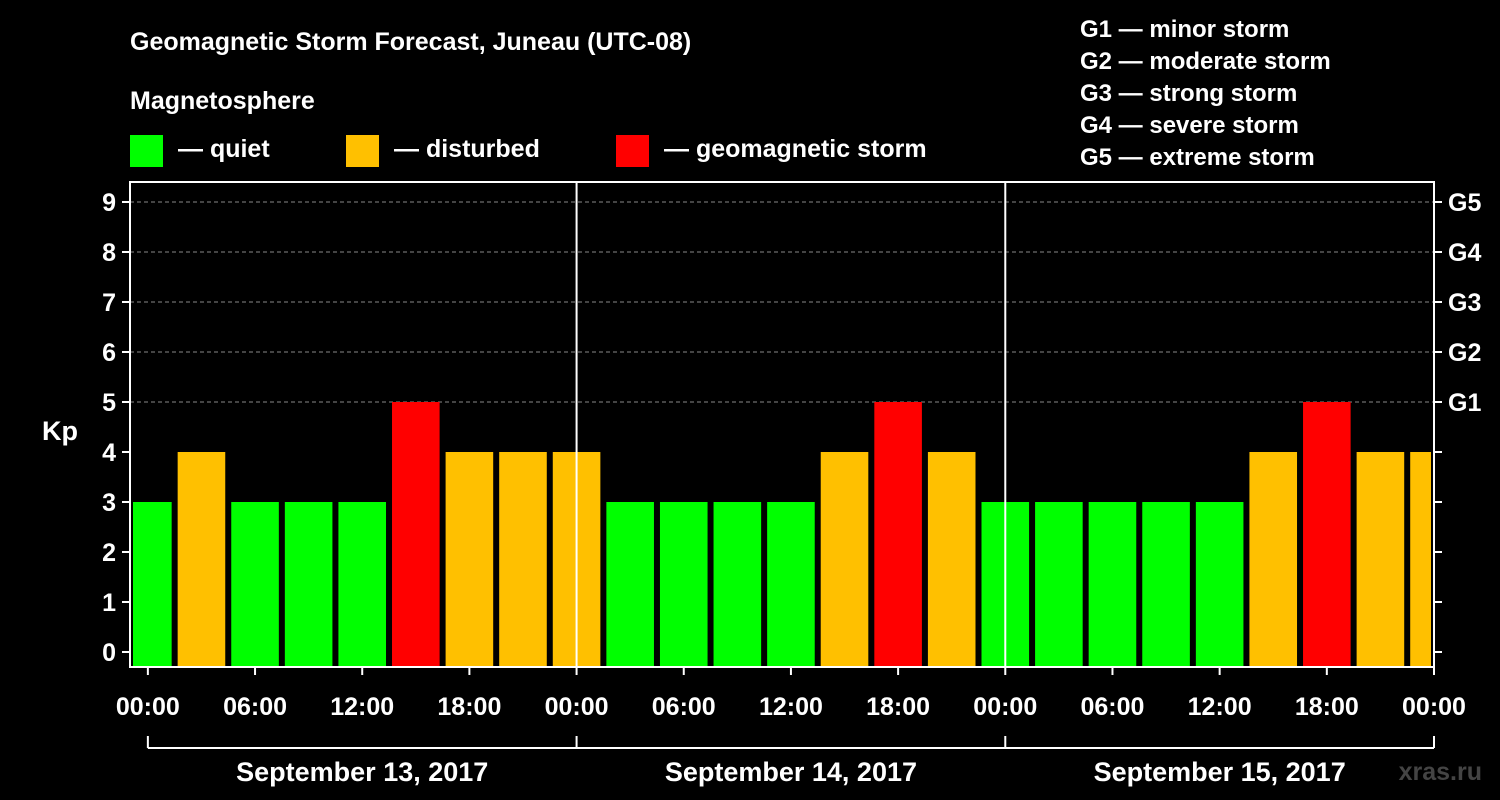 This screenshot has height=800, width=1500. I want to click on day-label: September 13, 2017, so click(362, 772).